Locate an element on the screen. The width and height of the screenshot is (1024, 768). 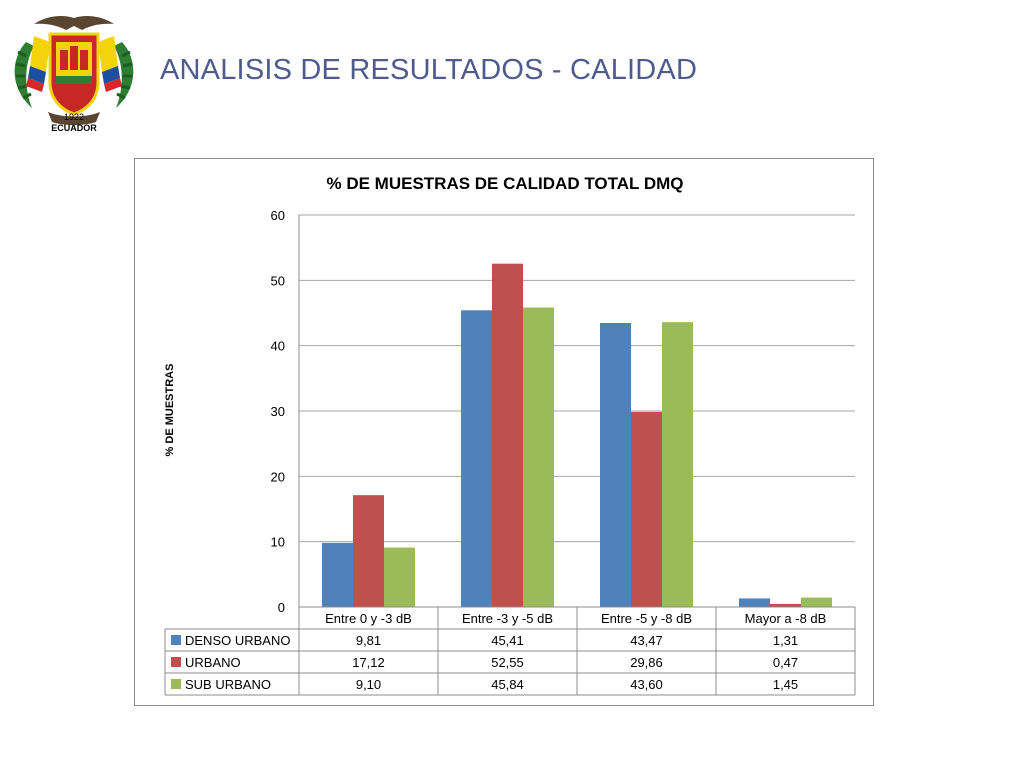
table-cell-value: 1,31 is located at coordinates (785, 640).